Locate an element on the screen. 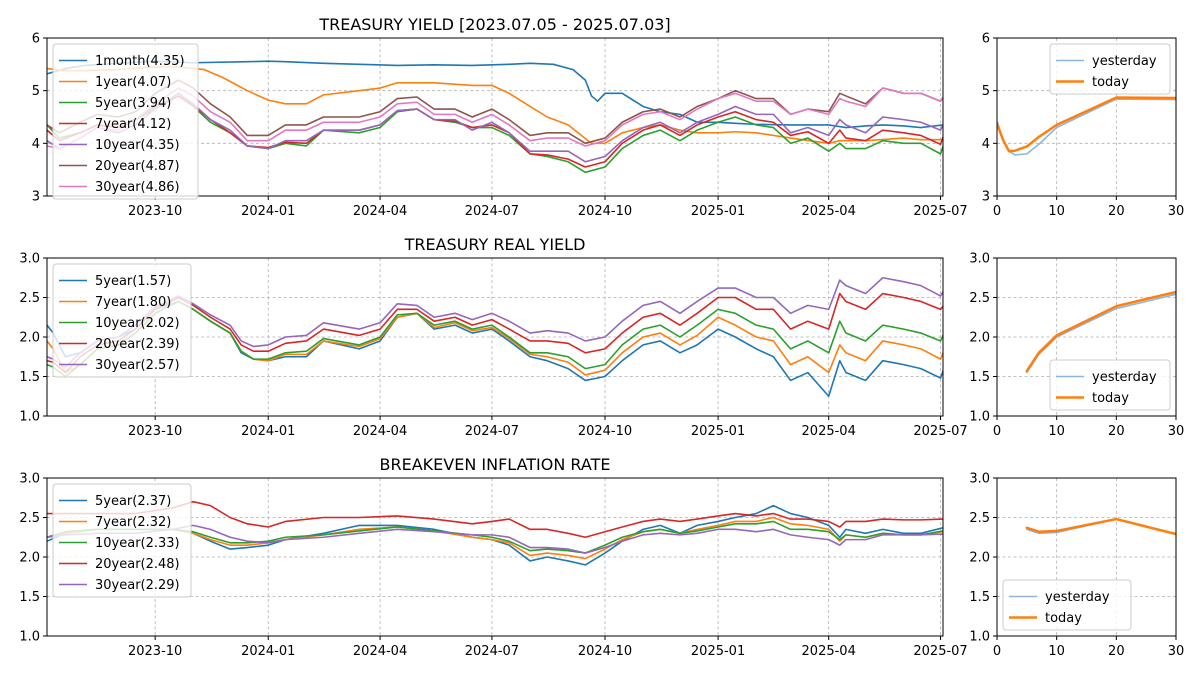 This screenshot has height=675, width=1200. legend-label-30year: 30year(4.86) is located at coordinates (137, 187).